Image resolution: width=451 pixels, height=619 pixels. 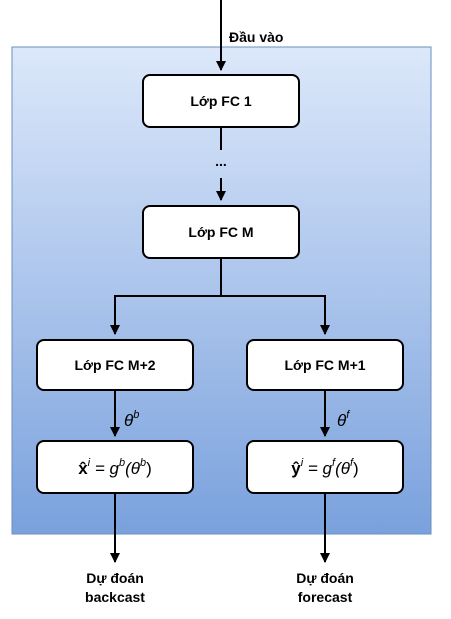 I want to click on fc-layer-m1-label: Lớp FC M+1, so click(x=324, y=365).